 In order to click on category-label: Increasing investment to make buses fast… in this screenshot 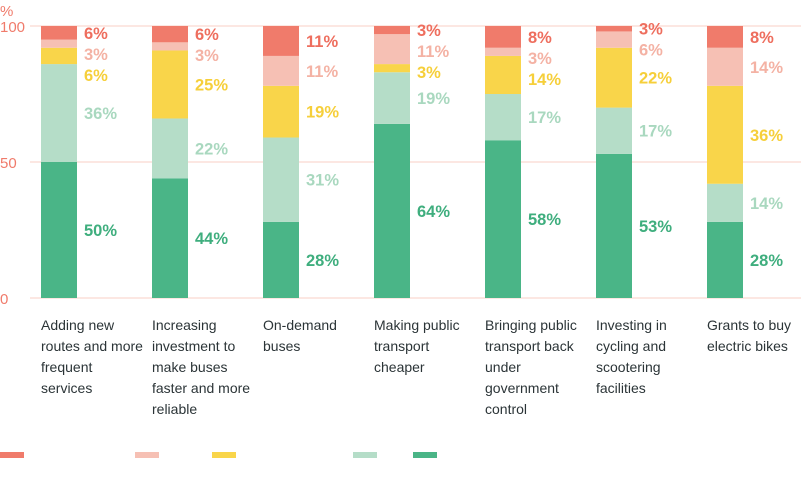, I will do `click(201, 367)`.